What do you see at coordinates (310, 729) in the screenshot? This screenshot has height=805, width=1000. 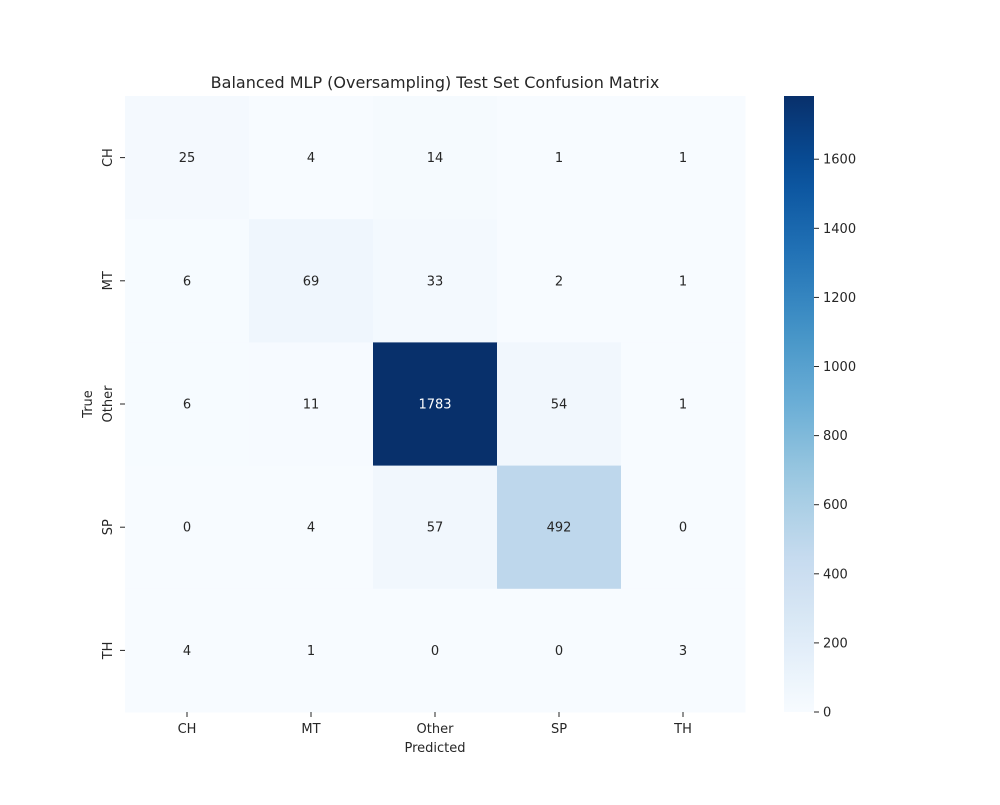 I see `x-tick-label-MT: MT` at bounding box center [310, 729].